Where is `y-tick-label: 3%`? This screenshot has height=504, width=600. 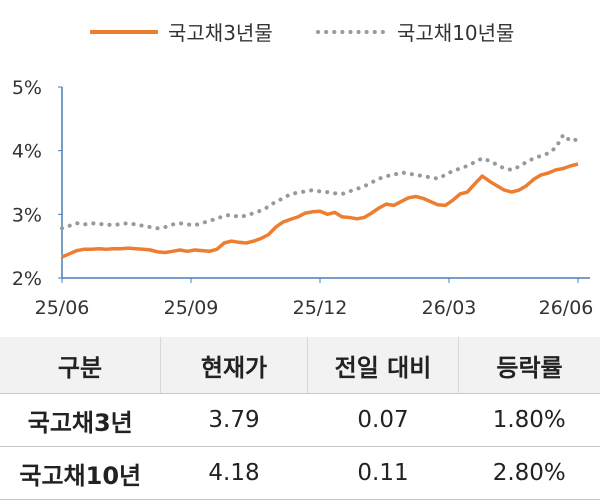
y-tick-label: 3% is located at coordinates (27, 215).